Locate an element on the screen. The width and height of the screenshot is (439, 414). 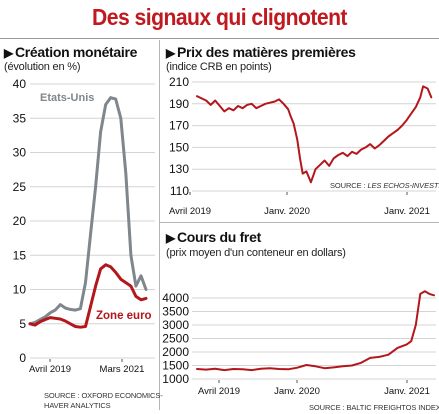
y-tick-label: 3500 is located at coordinates (175, 312).